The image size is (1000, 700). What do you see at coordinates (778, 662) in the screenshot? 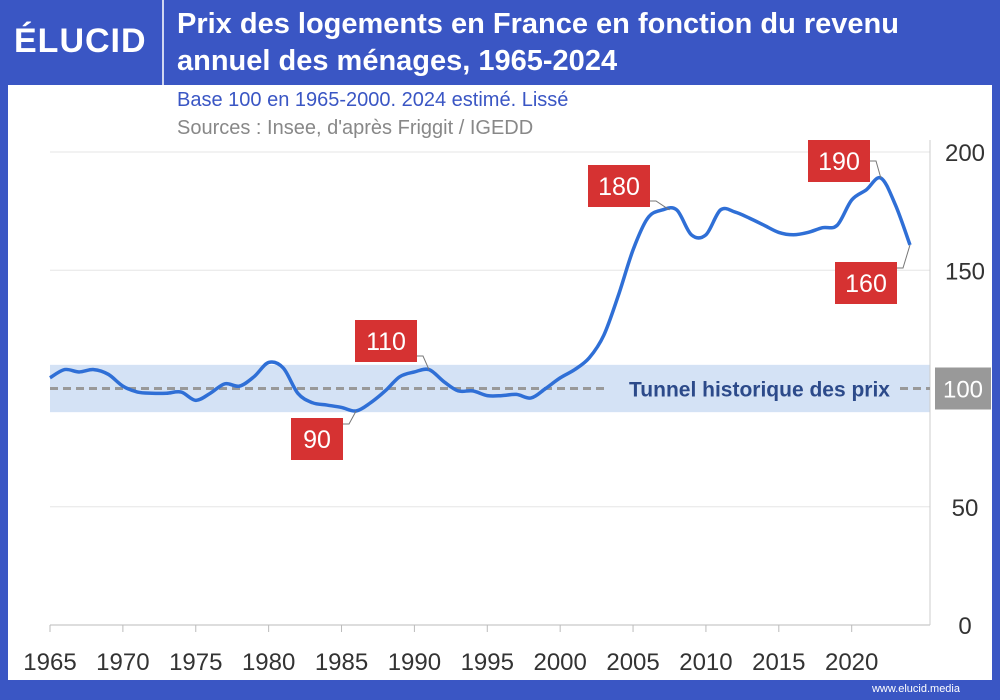
I see `x-tick-label: 2015` at bounding box center [778, 662].